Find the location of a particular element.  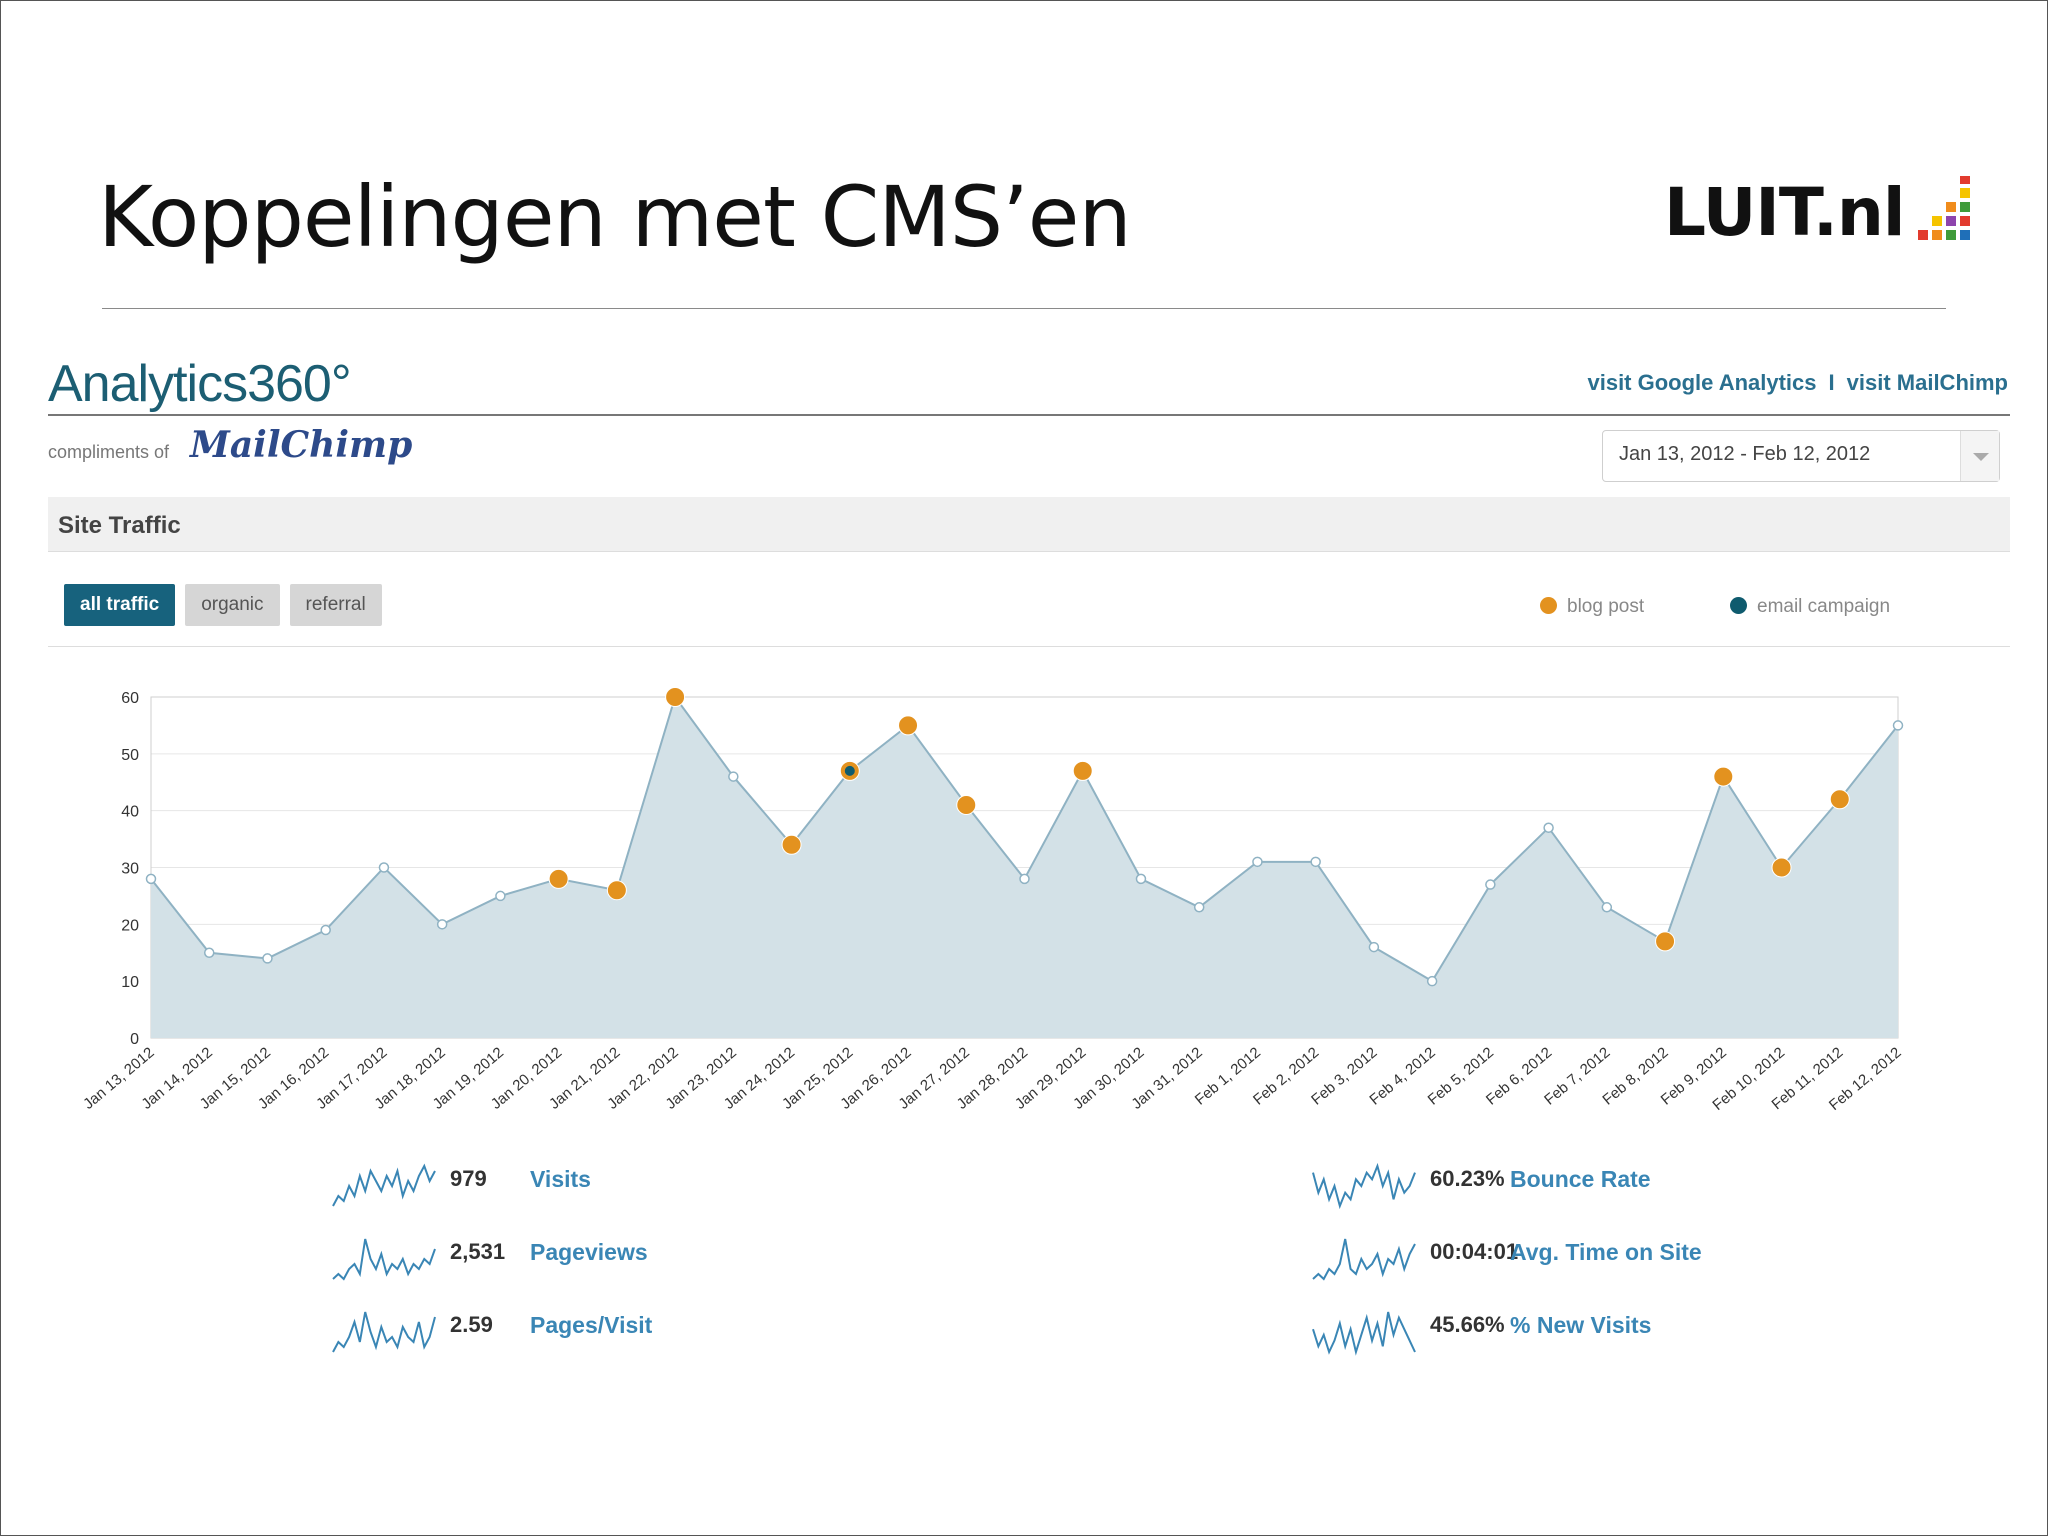

brand-divider is located at coordinates (1029, 415).